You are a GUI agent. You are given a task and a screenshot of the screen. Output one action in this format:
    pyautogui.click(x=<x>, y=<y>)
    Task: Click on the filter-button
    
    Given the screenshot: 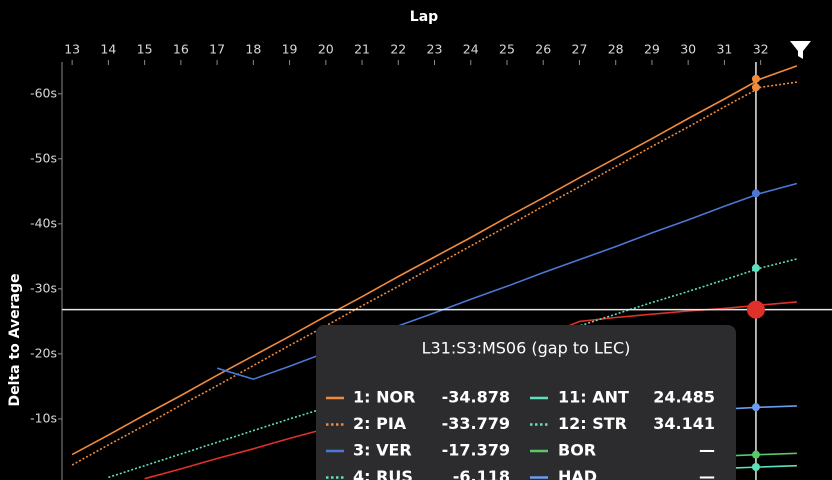 What is the action you would take?
    pyautogui.click(x=800, y=50)
    